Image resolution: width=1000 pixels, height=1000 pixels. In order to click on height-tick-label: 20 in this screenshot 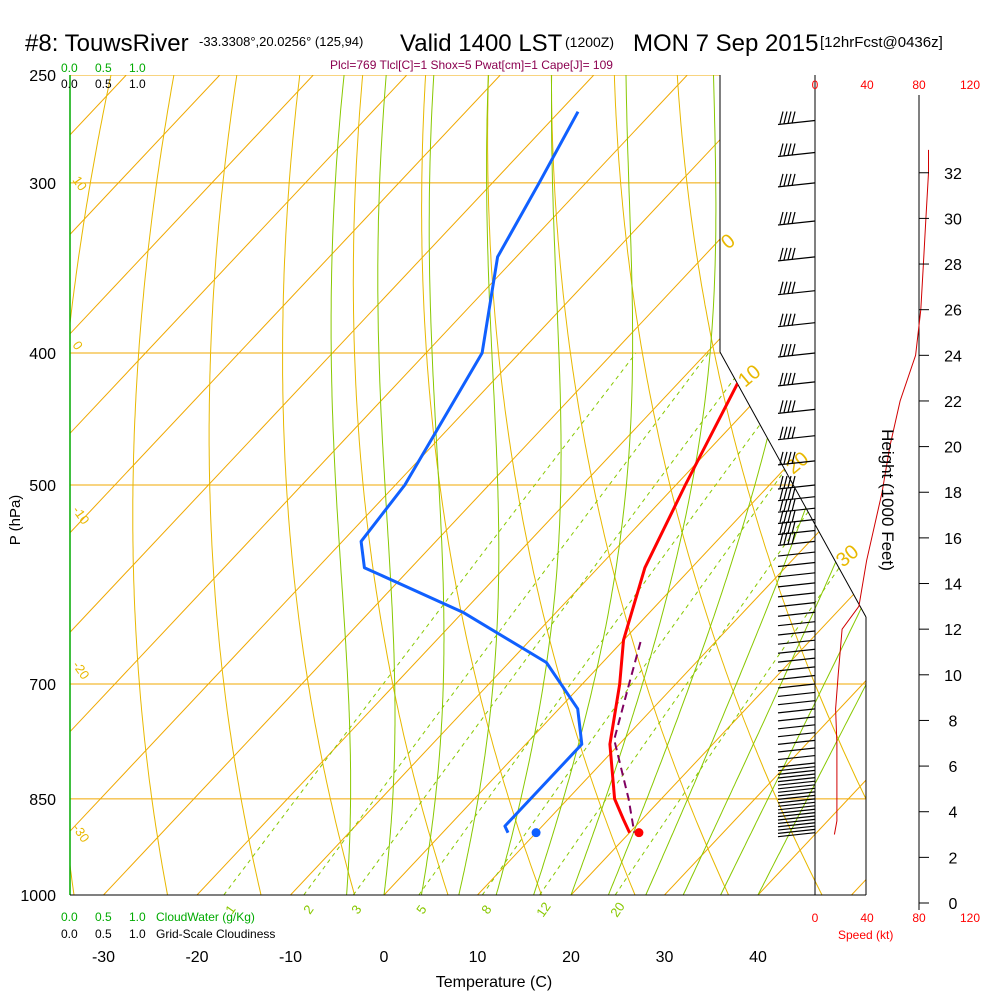, I will do `click(953, 448)`.